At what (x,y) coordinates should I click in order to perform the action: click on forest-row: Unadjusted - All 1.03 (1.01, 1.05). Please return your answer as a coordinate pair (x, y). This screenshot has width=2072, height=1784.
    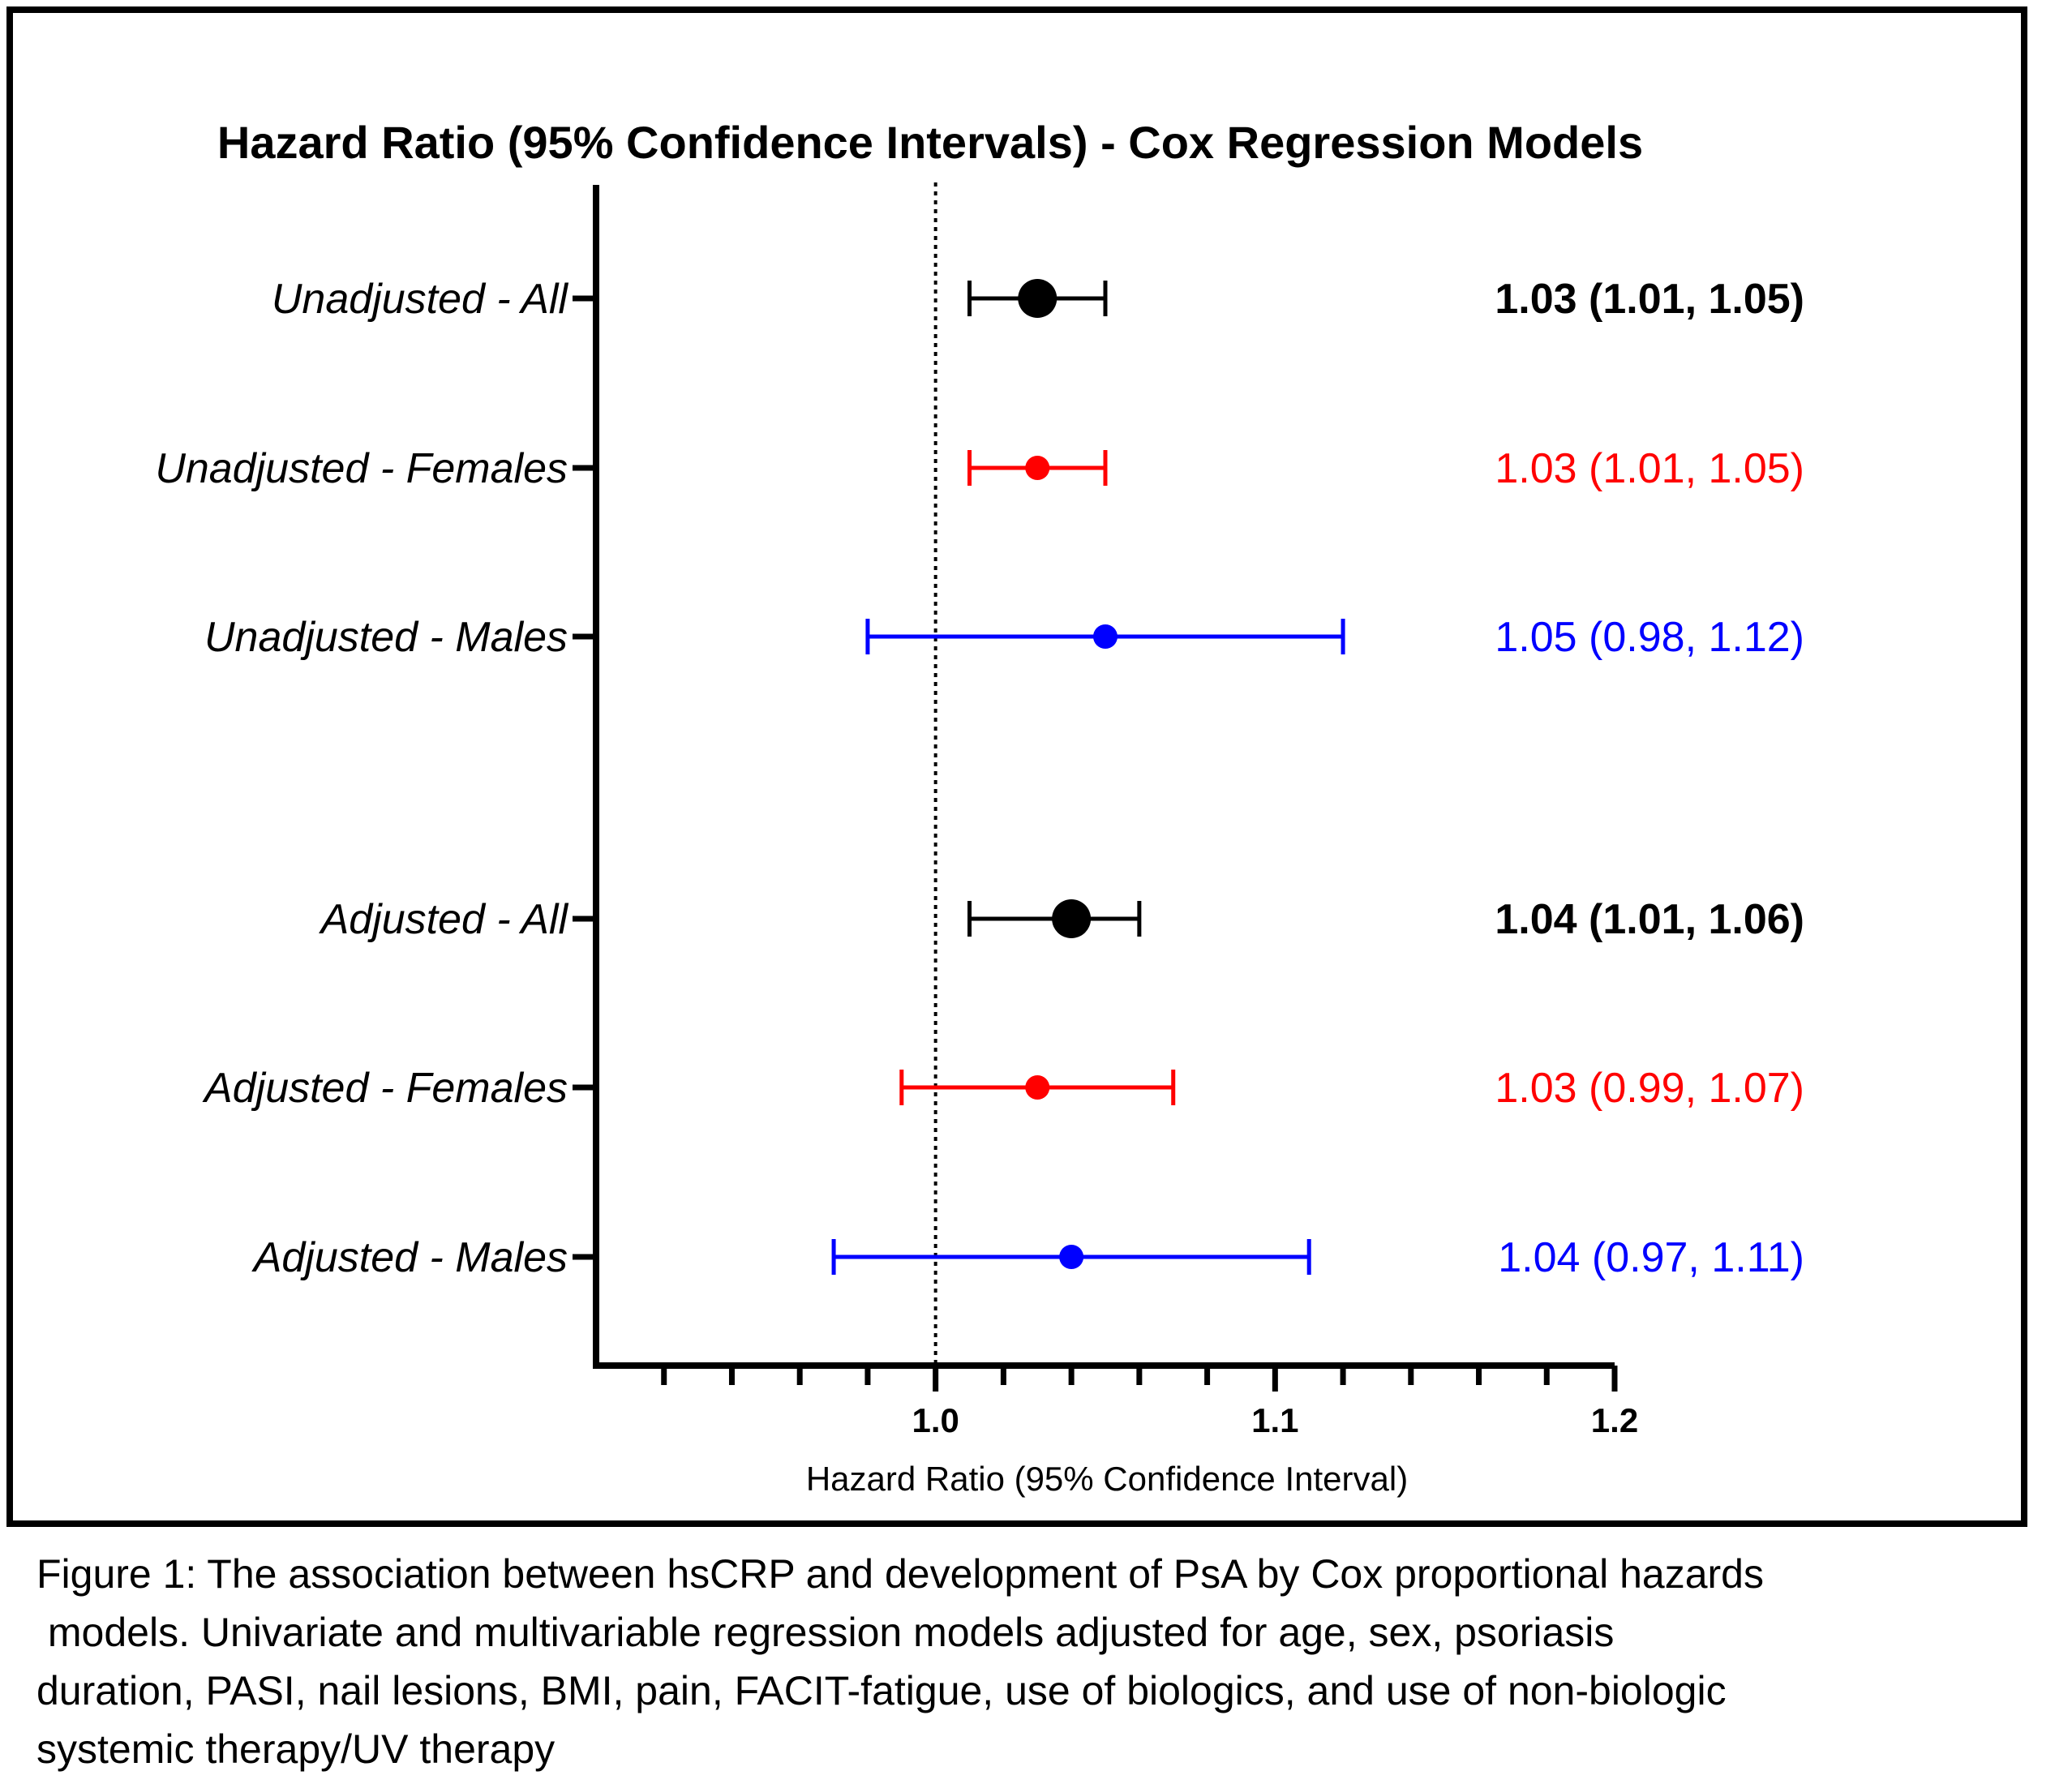
    Looking at the image, I should click on (1038, 299).